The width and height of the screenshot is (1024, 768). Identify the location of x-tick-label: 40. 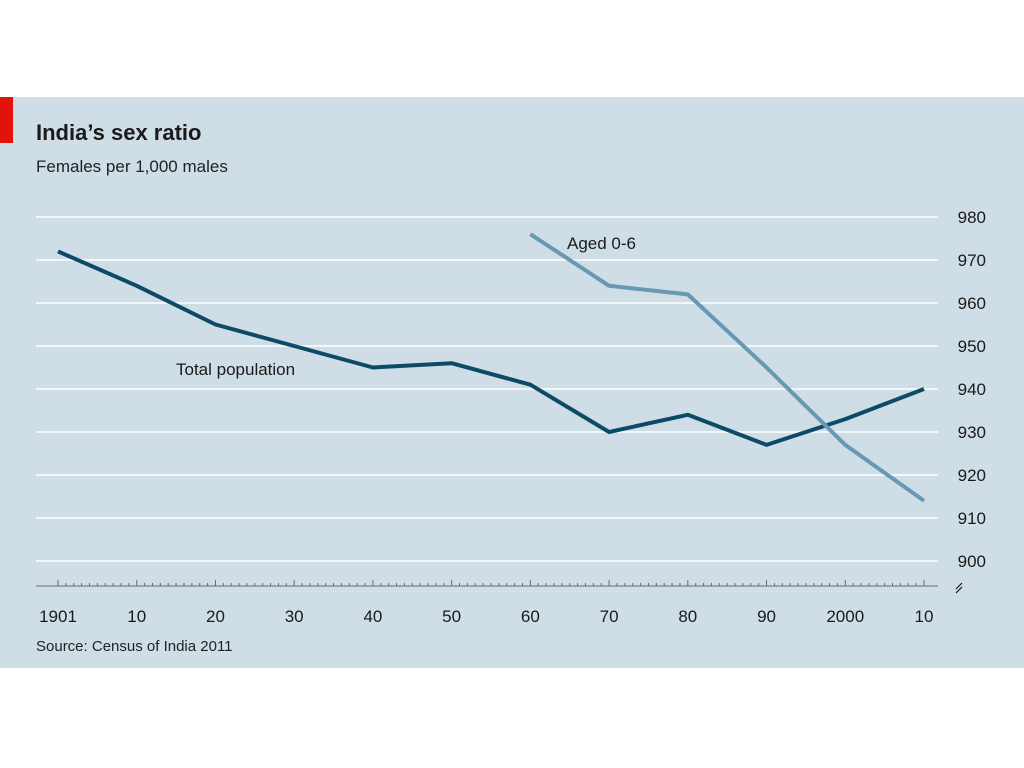
(372, 616).